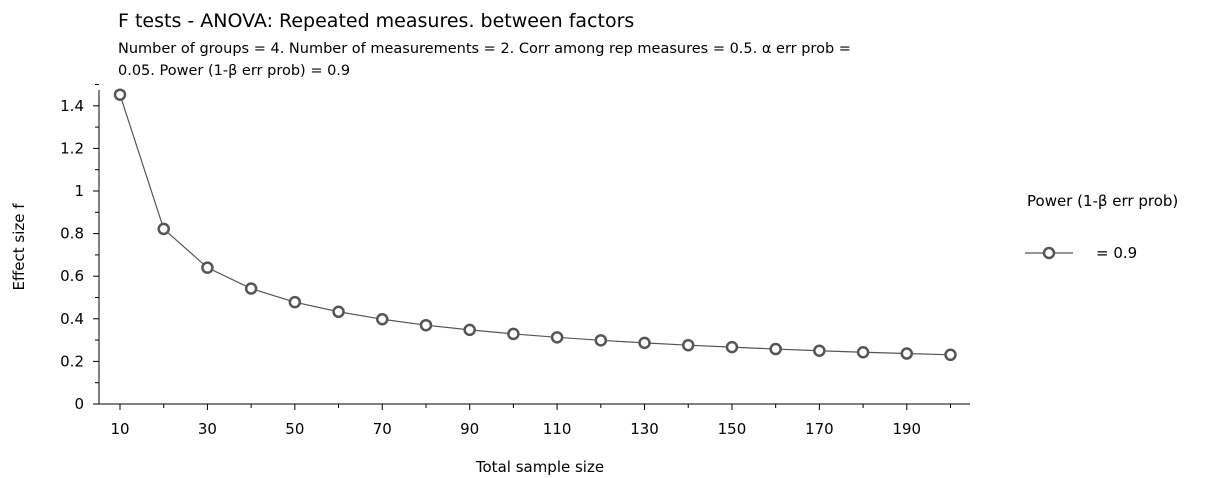 Image resolution: width=1213 pixels, height=478 pixels. I want to click on y-tick-label: 1.2, so click(72, 148).